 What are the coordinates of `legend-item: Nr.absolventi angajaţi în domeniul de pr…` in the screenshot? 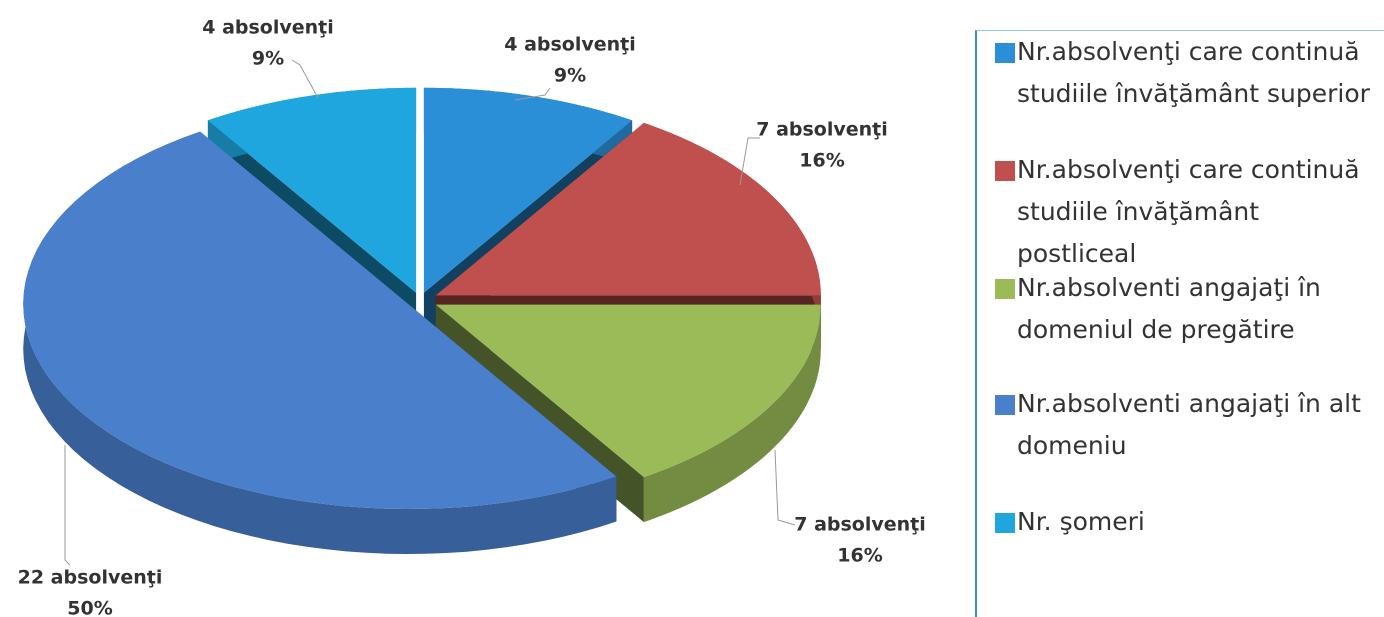 It's located at (1186, 309).